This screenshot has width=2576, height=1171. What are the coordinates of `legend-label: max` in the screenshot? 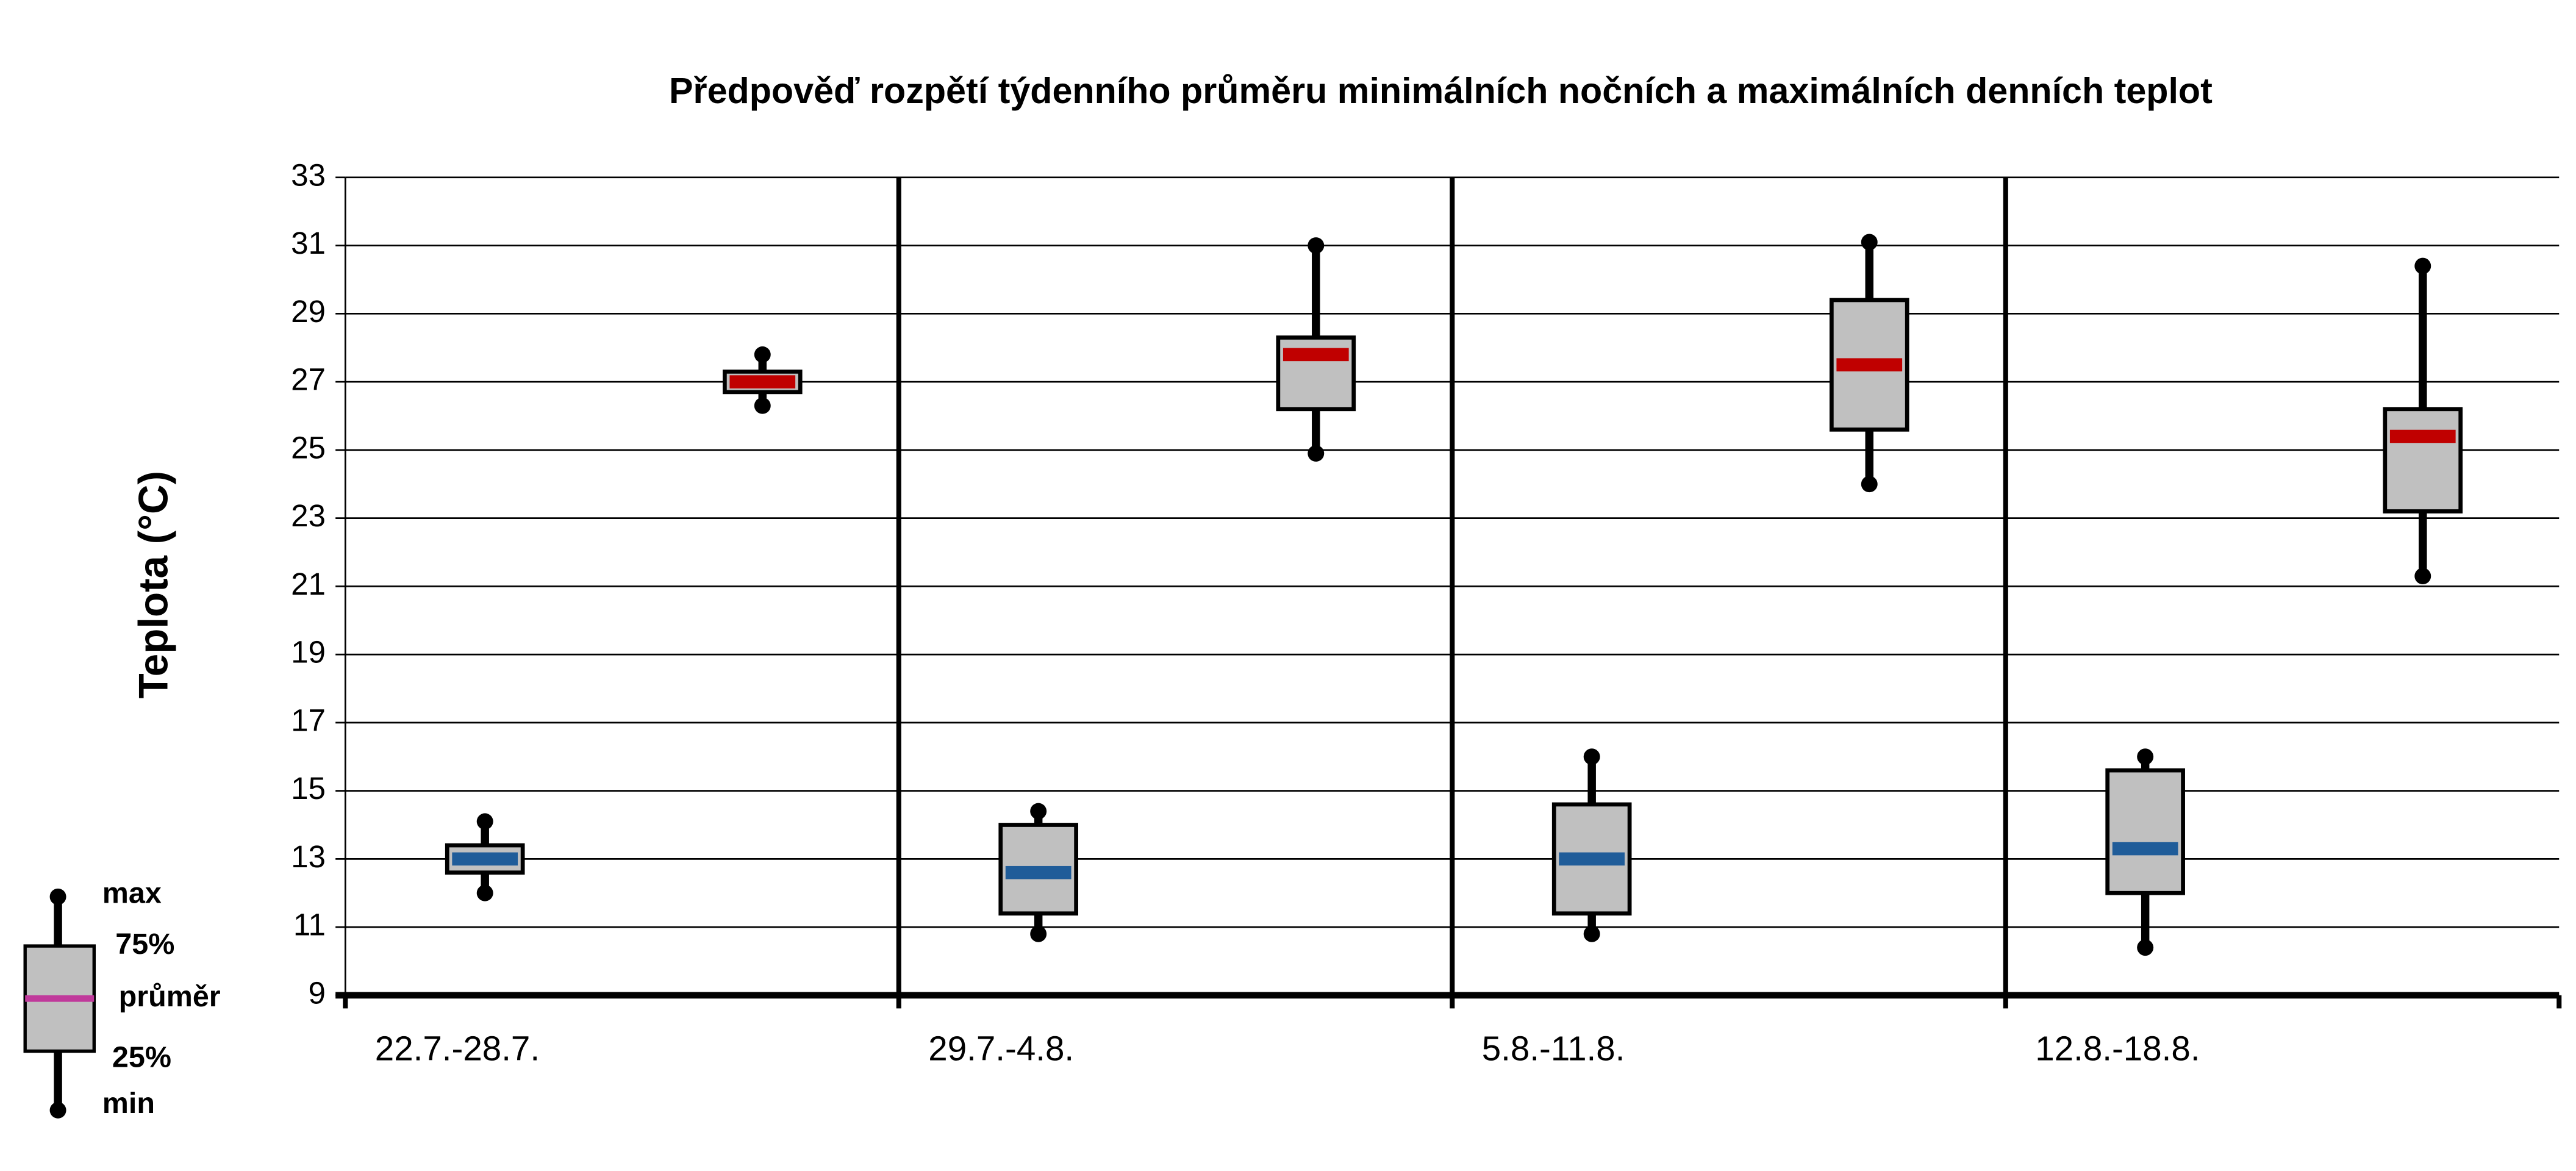 It's located at (132, 892).